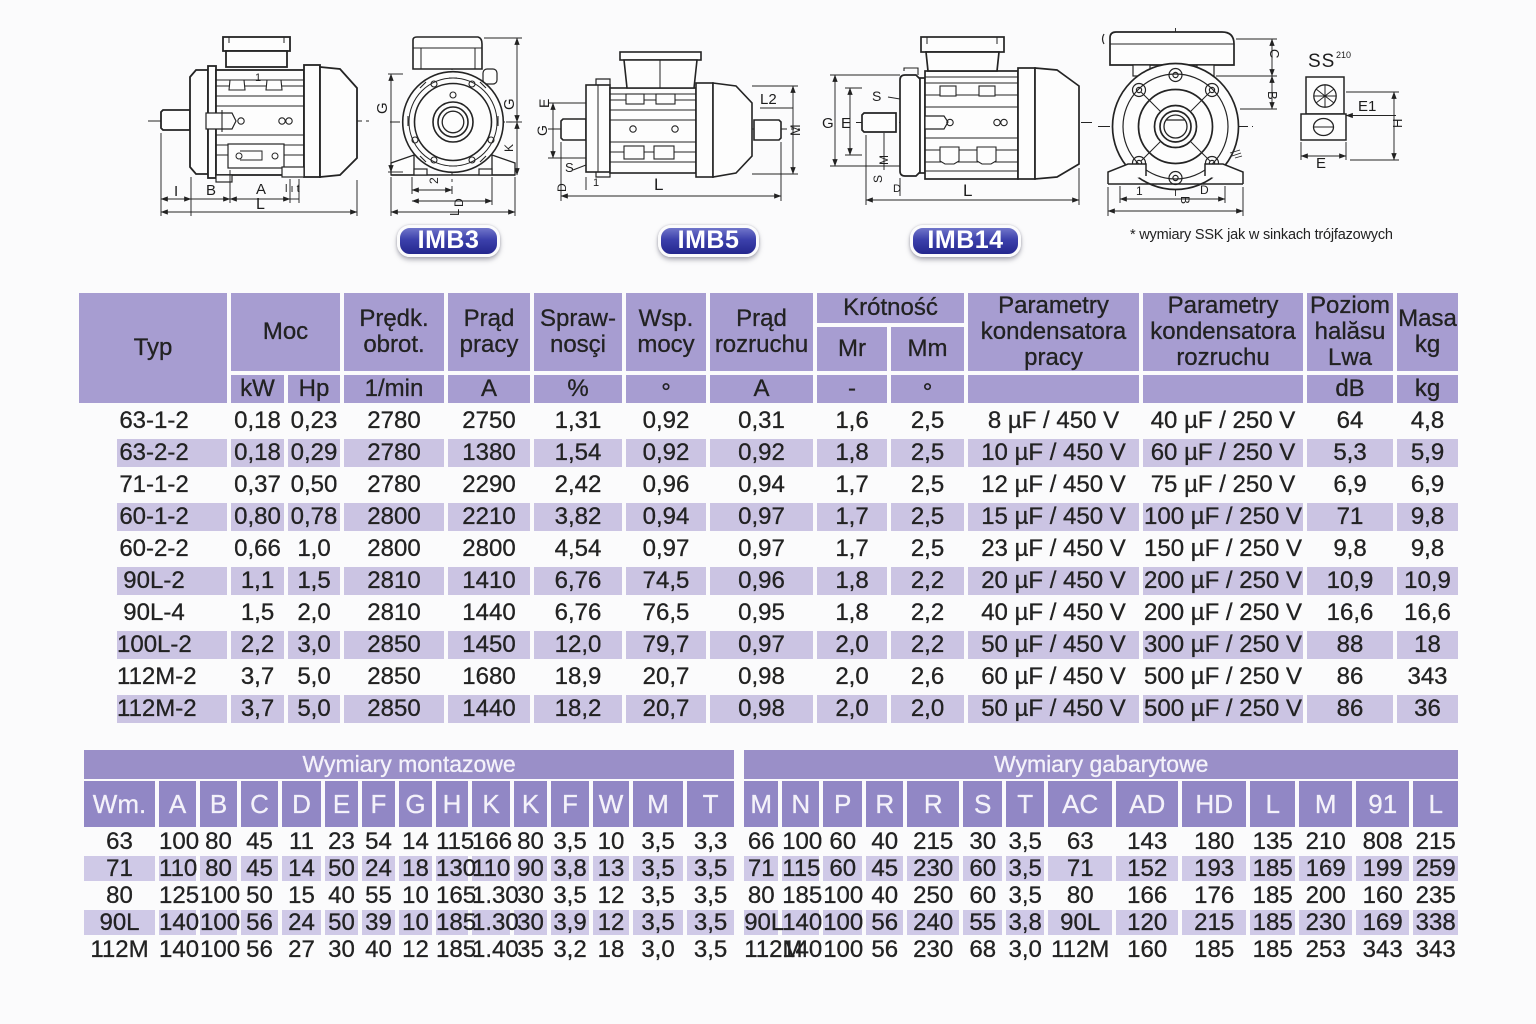 This screenshot has width=1536, height=1024. What do you see at coordinates (1397, 123) in the screenshot?
I see `svg-text: H` at bounding box center [1397, 123].